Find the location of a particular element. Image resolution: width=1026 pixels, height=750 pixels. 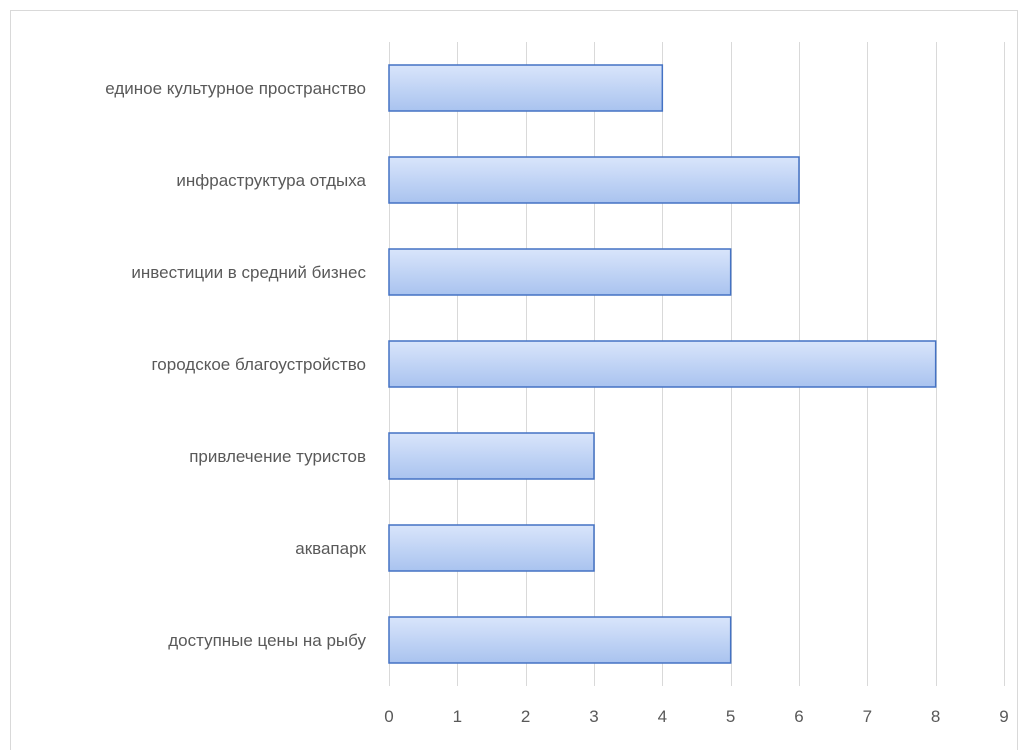

x-tick-label: 1 is located at coordinates (457, 716).